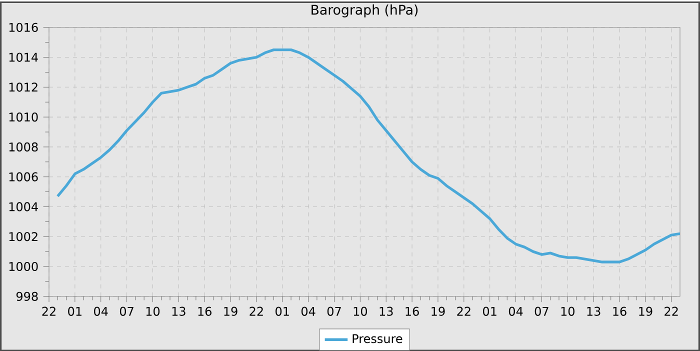 The height and width of the screenshot is (351, 700). What do you see at coordinates (23, 27) in the screenshot?
I see `y-tick-label: 1016` at bounding box center [23, 27].